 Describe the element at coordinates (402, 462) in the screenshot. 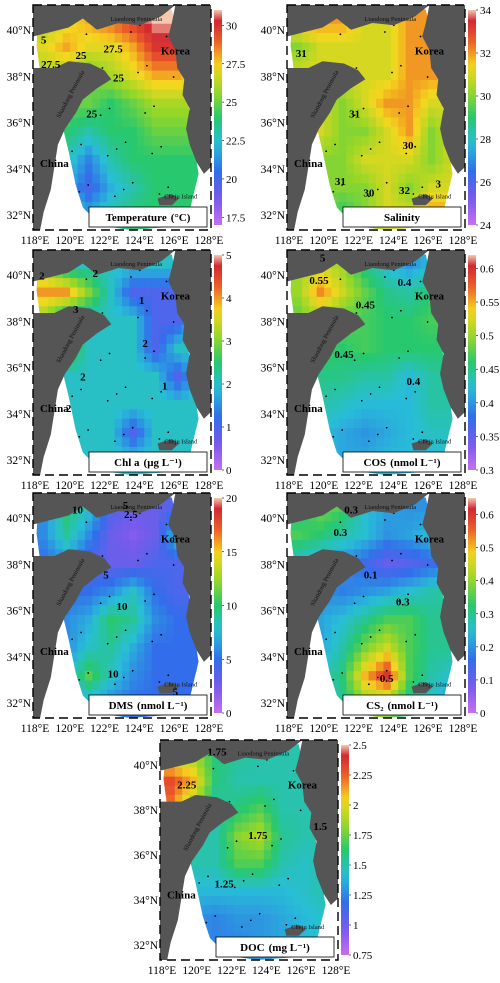

I see `title-box` at that location.